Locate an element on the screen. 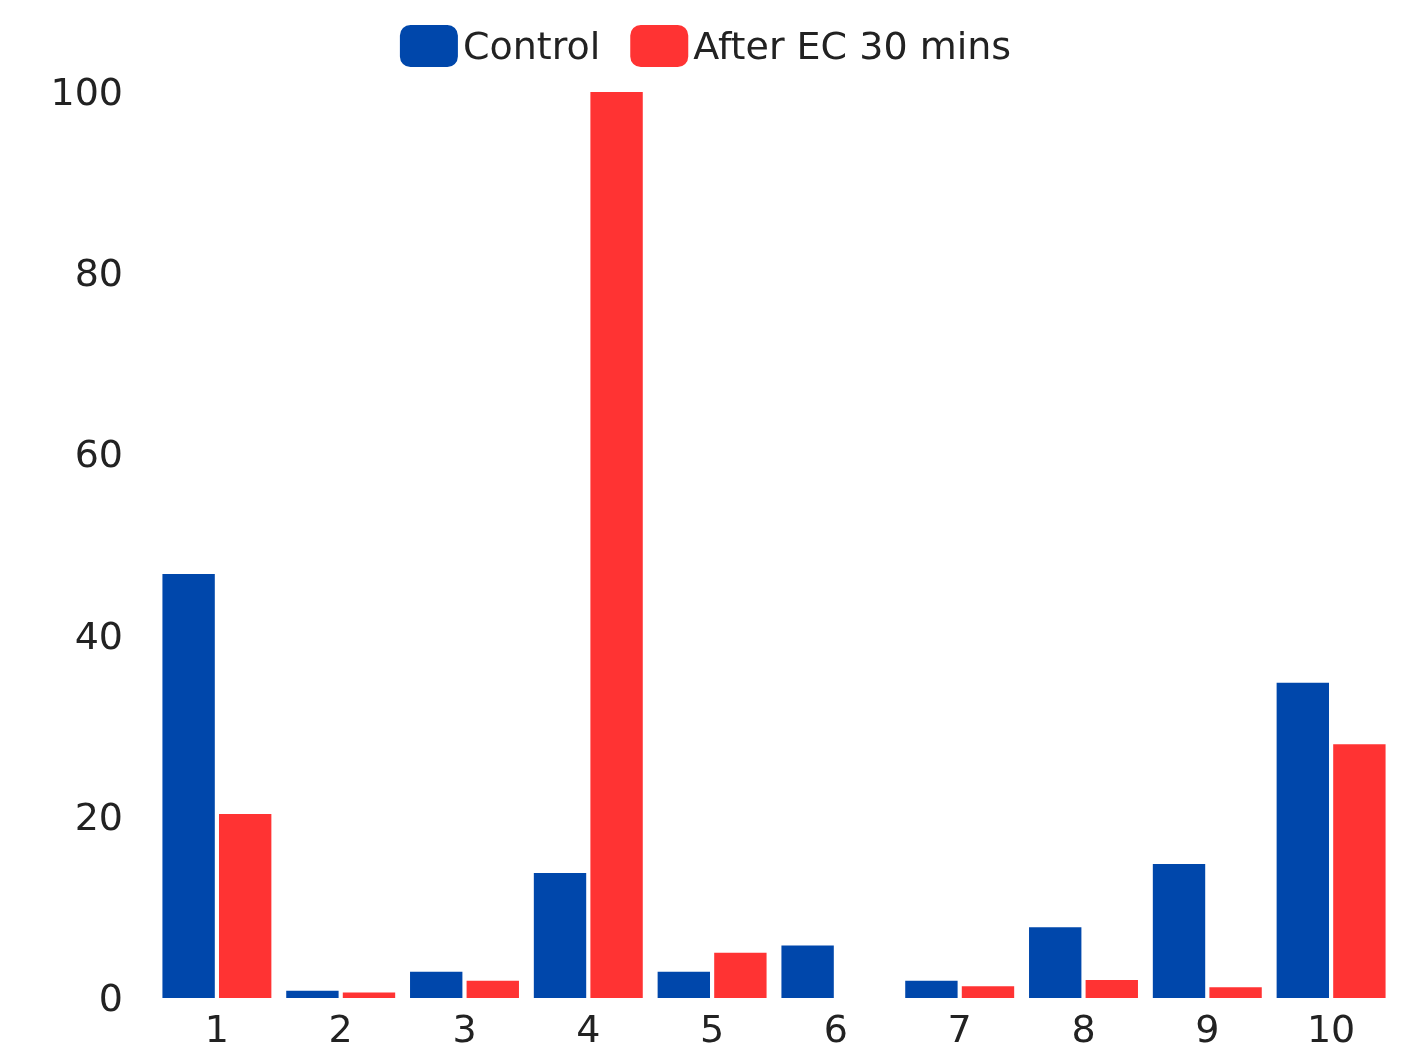 This screenshot has height=1049, width=1411. y-tick-label: 40 is located at coordinates (98, 635).